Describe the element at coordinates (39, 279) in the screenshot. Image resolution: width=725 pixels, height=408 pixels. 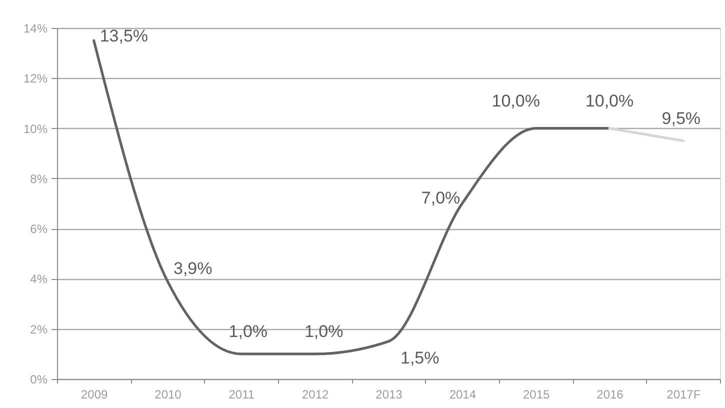
I see `y-tick-label: 4%` at that location.